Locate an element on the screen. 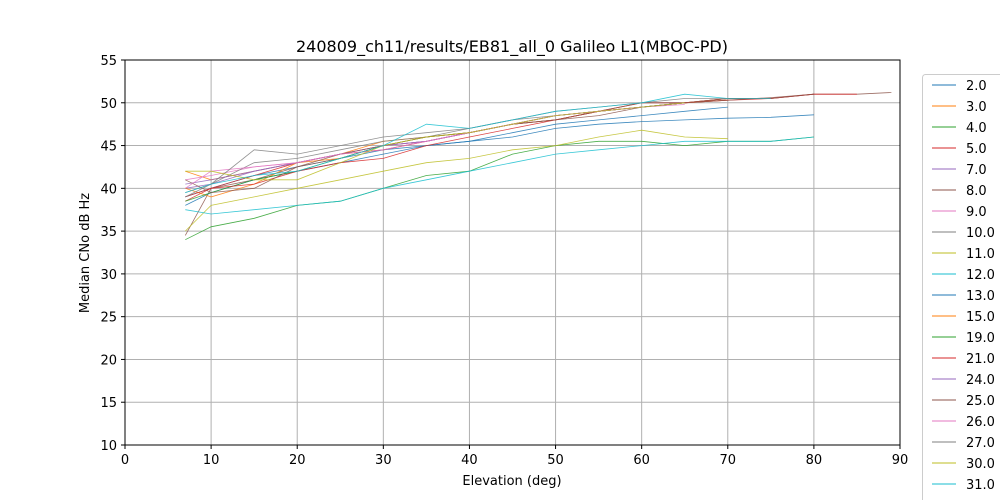 The image size is (1000, 500). x-tick-label: 70 is located at coordinates (728, 460).